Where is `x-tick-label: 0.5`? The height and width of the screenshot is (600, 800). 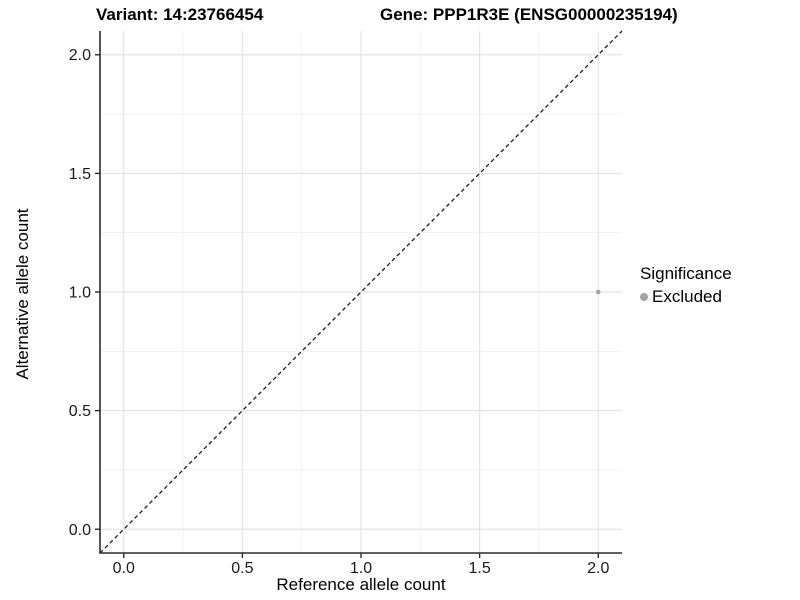 x-tick-label: 0.5 is located at coordinates (242, 568).